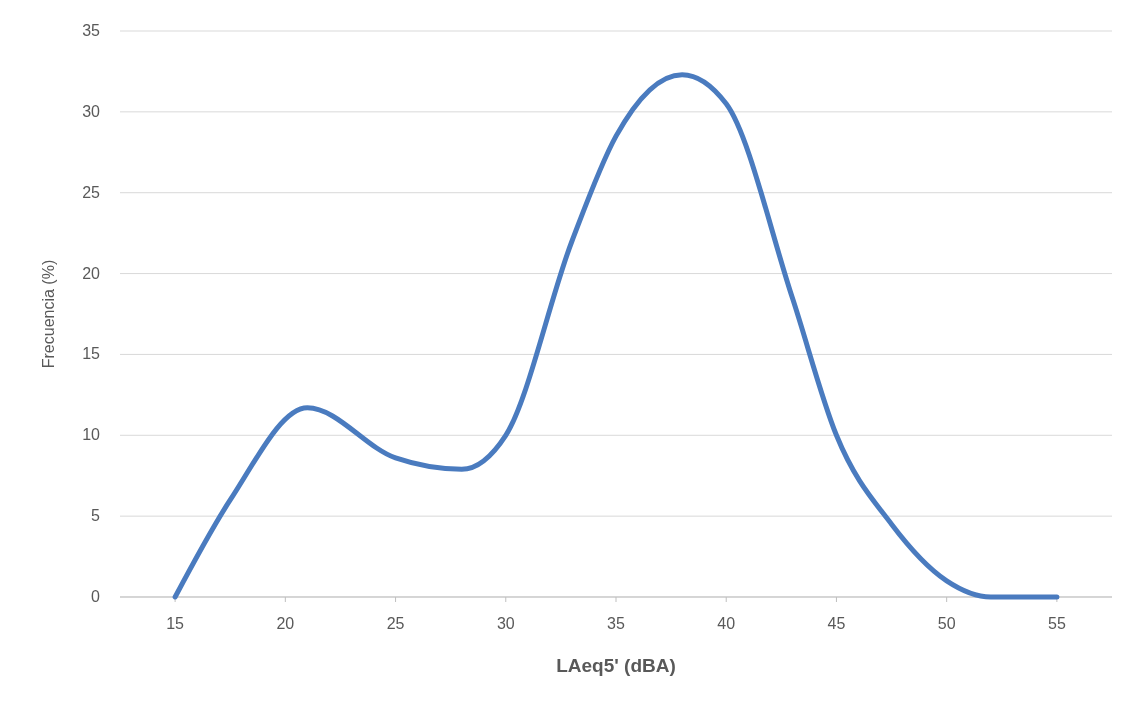 This screenshot has width=1131, height=709. Describe the element at coordinates (96, 596) in the screenshot. I see `y-tick-label: 0` at that location.